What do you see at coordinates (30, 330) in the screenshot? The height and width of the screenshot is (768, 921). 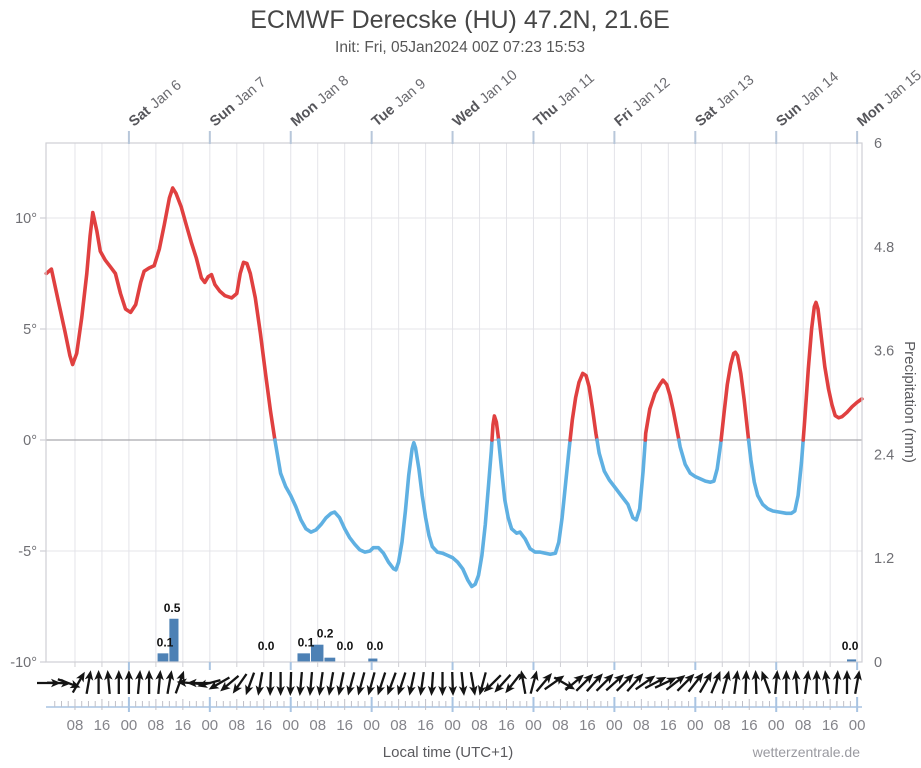 I see `left-tick-label: 5°` at bounding box center [30, 330].